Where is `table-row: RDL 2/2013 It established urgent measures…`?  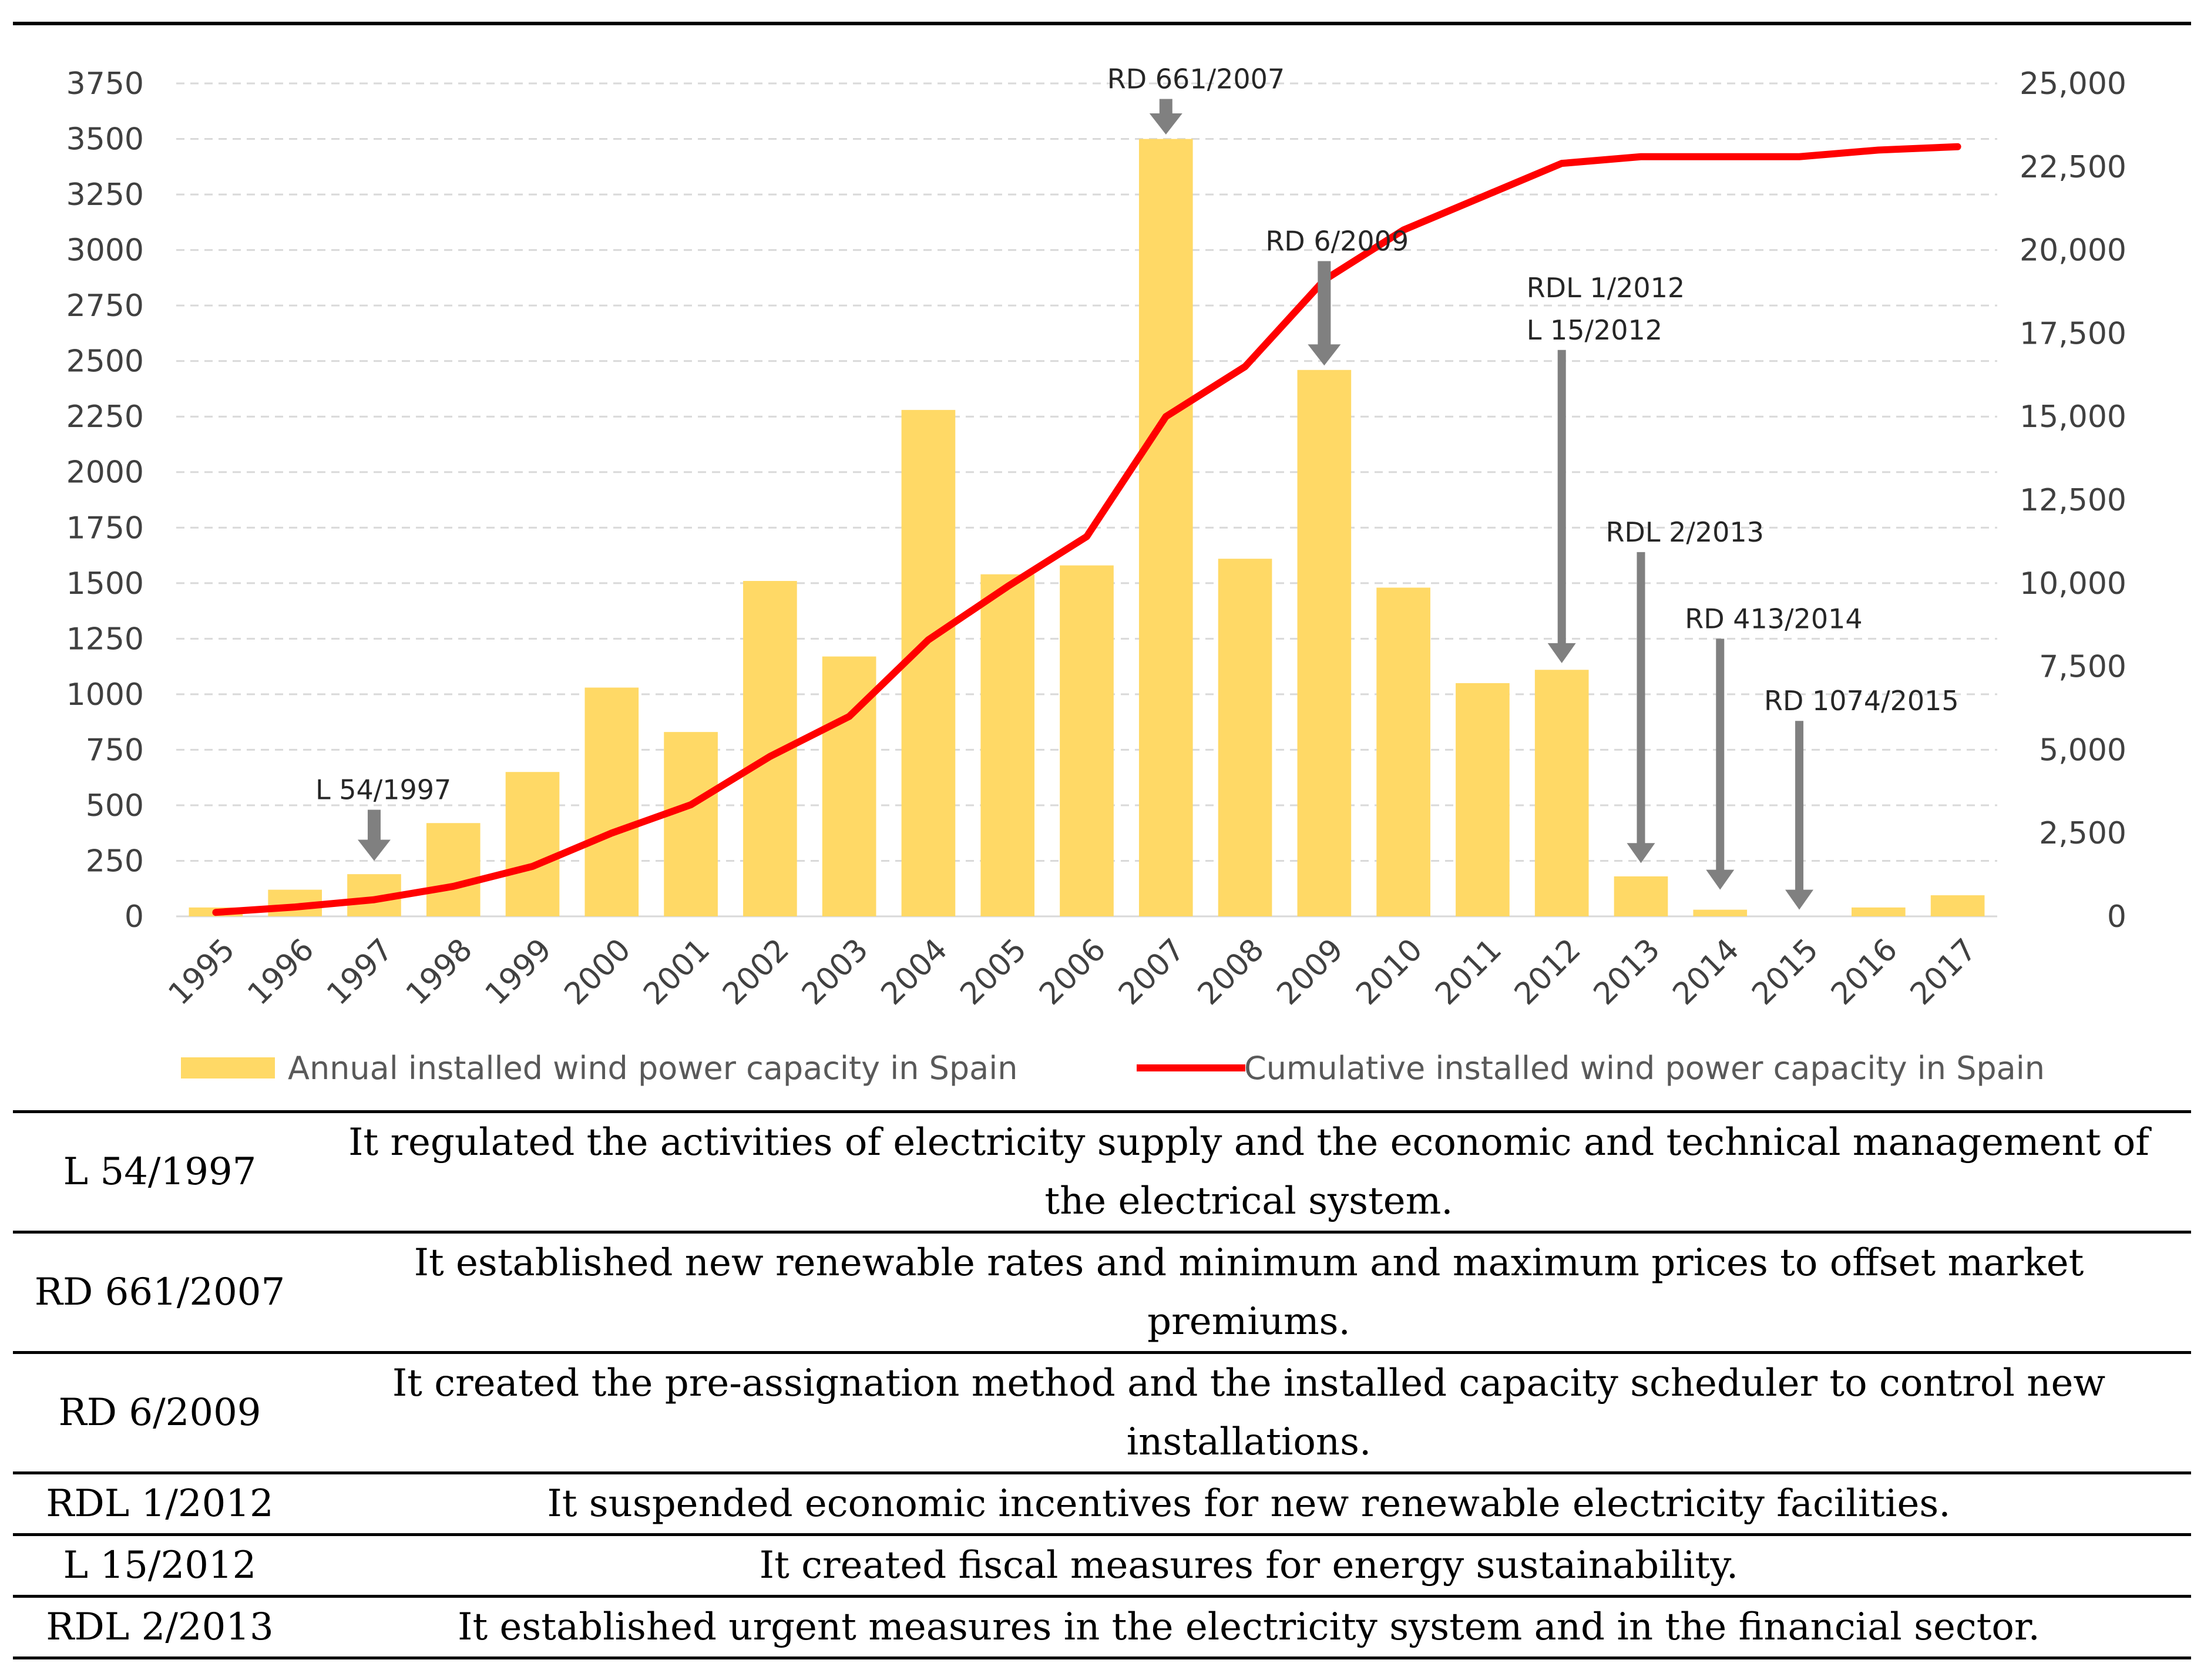
table-row: RDL 2/2013 It established urgent measures… is located at coordinates (1102, 1627).